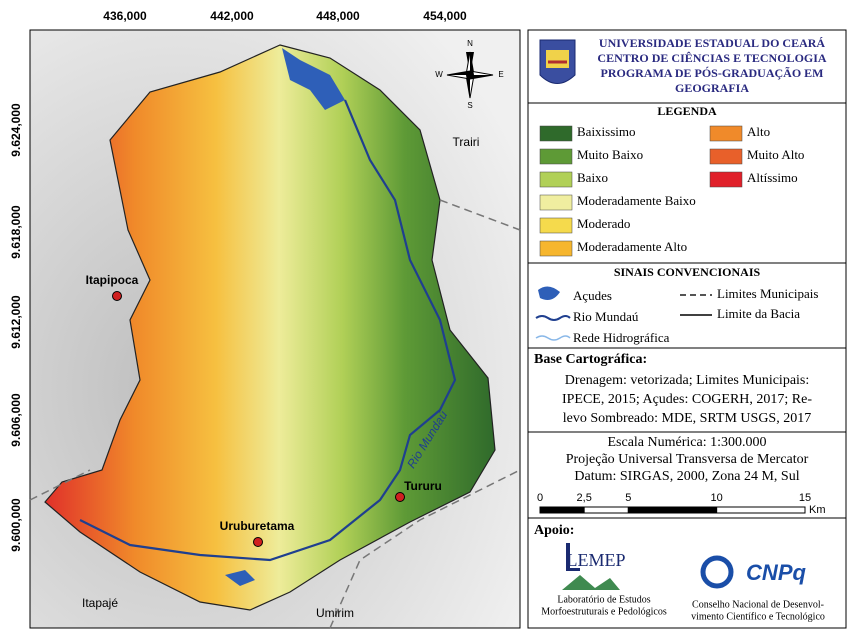 The width and height of the screenshot is (850, 638). Describe the element at coordinates (549, 293) in the screenshot. I see `reservoir-symbol` at that location.